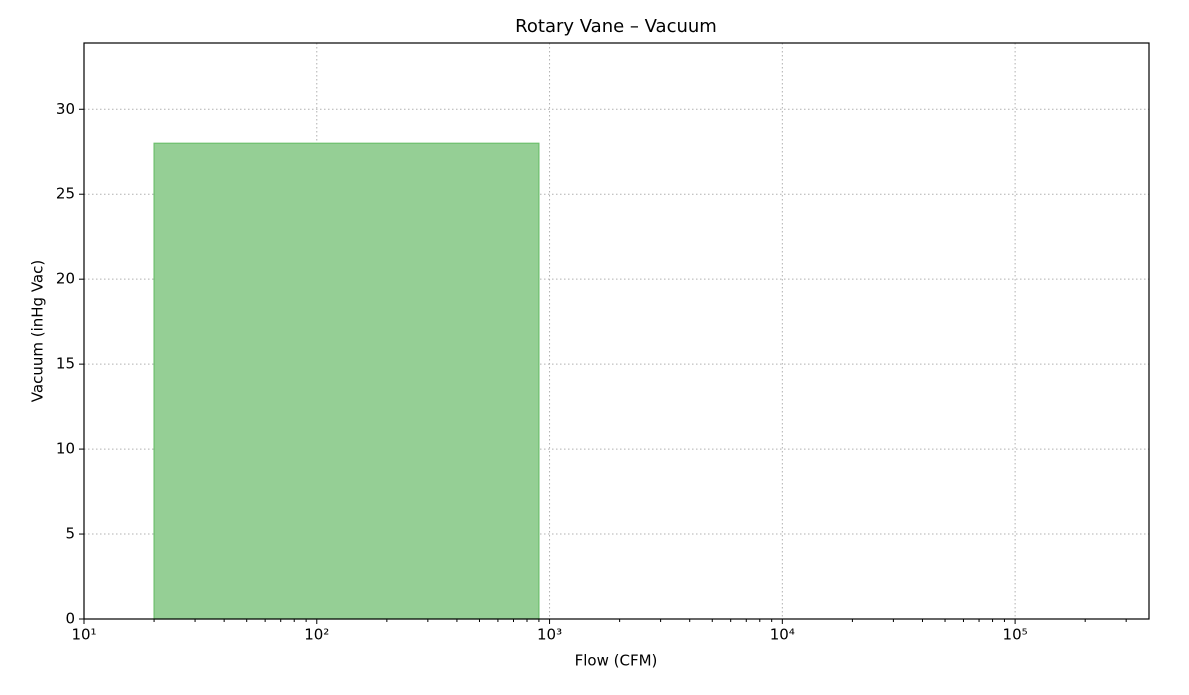  Describe the element at coordinates (65, 109) in the screenshot. I see `y-tick-label: 30` at that location.